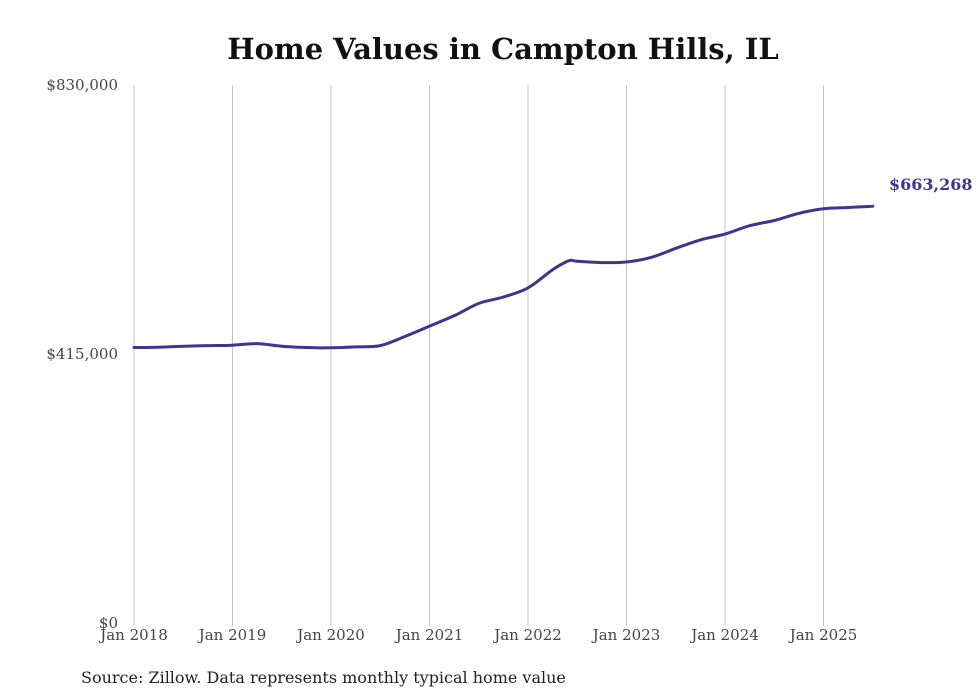 Image resolution: width=980 pixels, height=699 pixels. I want to click on x-tick-label: Jan 2024, so click(724, 635).